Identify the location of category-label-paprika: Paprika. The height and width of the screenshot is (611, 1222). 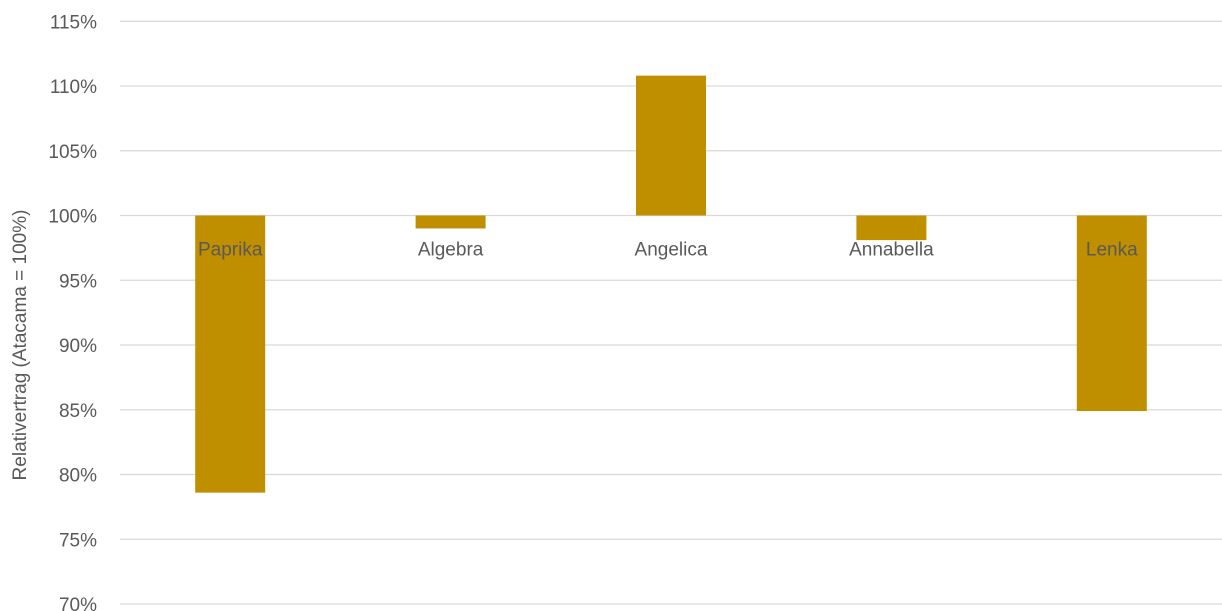
(230, 250).